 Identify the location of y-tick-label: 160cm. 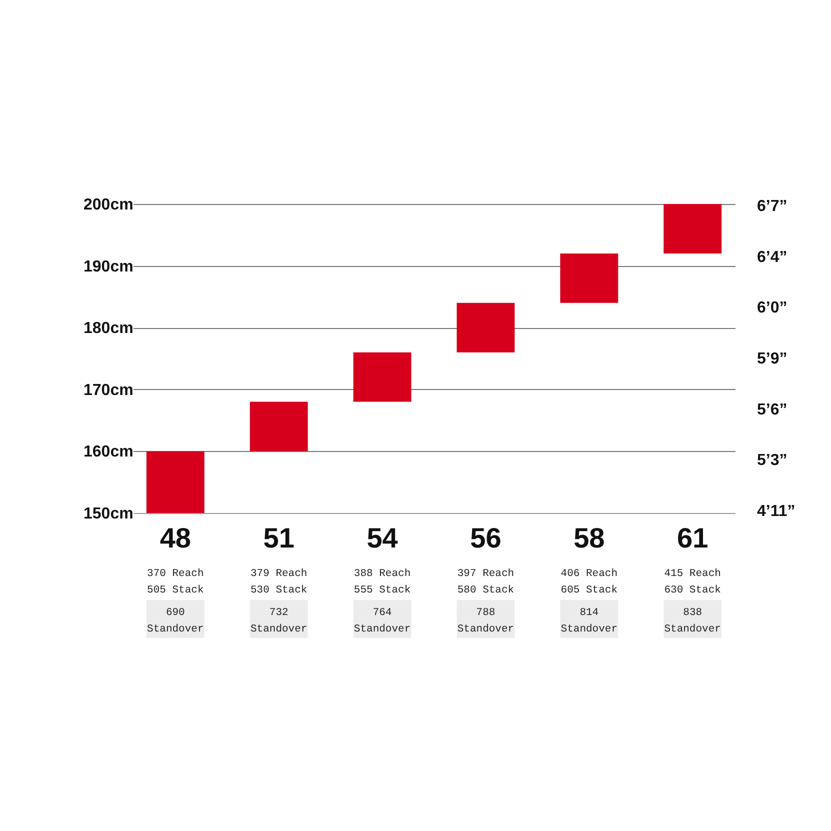
(109, 452).